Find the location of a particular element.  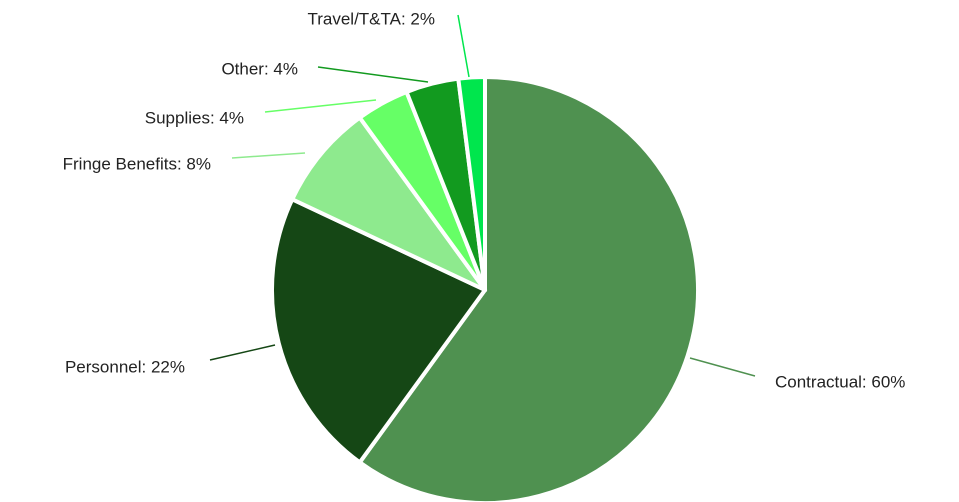

slice-label: Travel/T&TA: 2% is located at coordinates (371, 18).